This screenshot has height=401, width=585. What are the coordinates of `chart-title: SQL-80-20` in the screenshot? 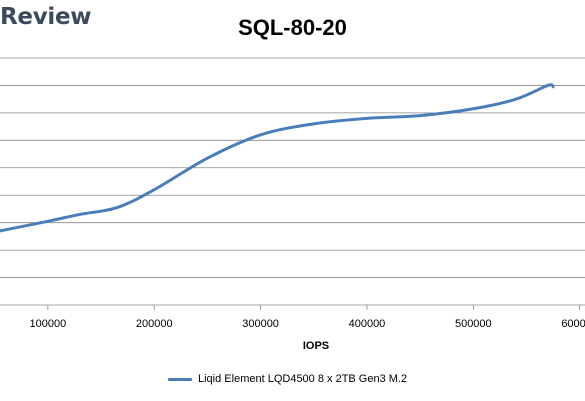 It's located at (292, 27).